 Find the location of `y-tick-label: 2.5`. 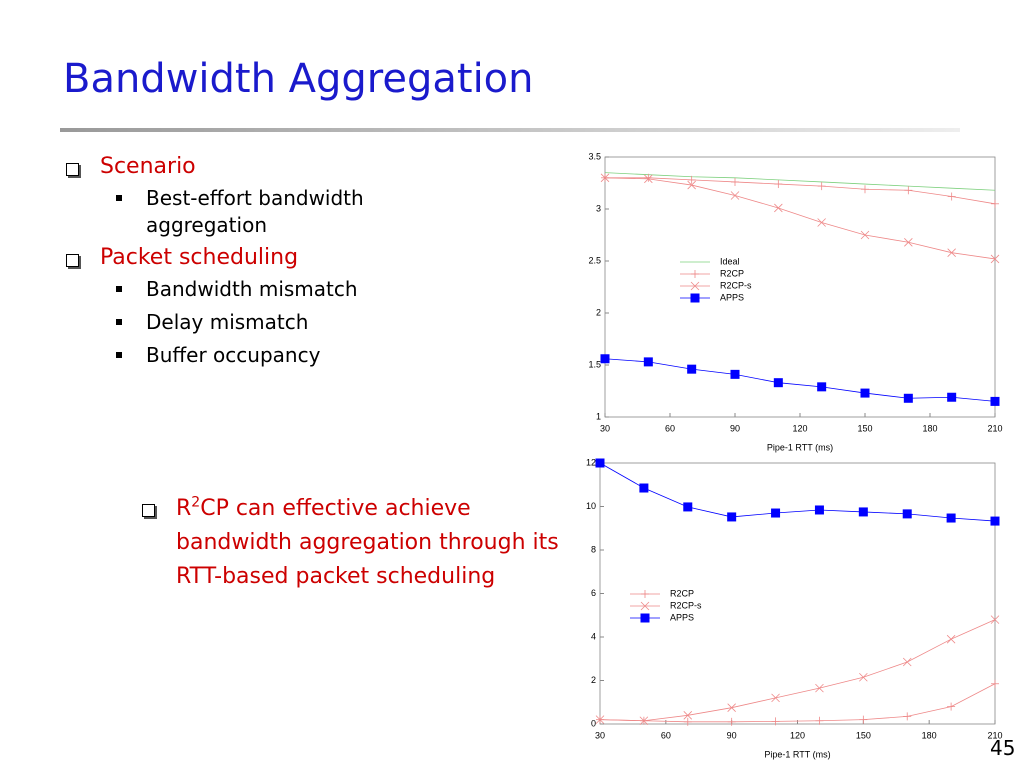

y-tick-label: 2.5 is located at coordinates (594, 260).